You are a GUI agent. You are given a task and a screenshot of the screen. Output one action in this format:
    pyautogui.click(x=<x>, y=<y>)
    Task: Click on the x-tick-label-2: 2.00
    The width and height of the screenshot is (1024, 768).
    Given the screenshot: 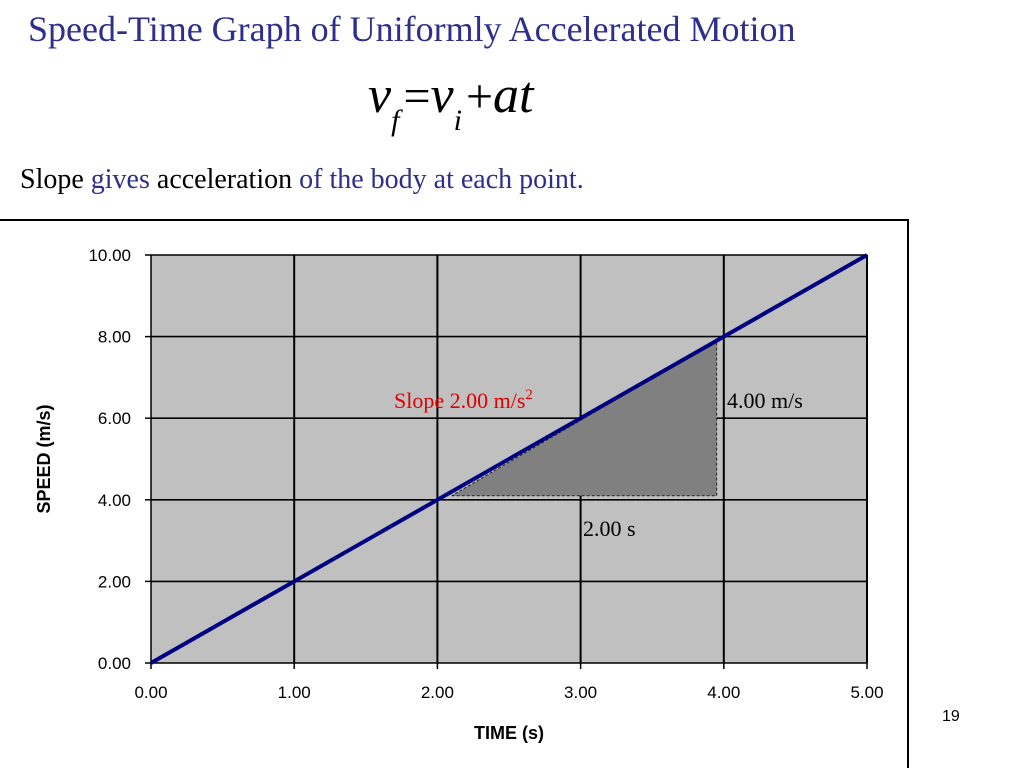 What is the action you would take?
    pyautogui.click(x=437, y=692)
    